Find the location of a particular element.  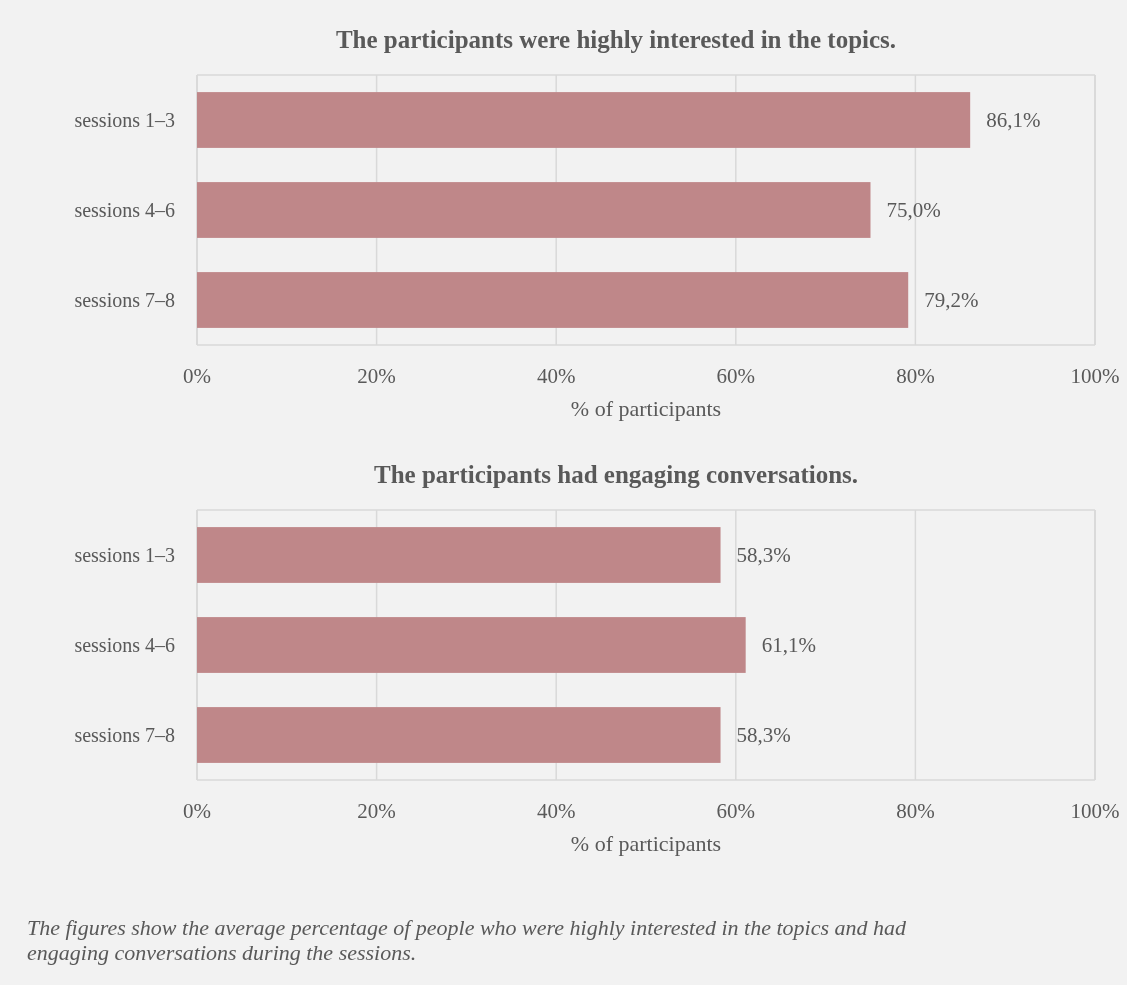

data-label: 79,2% is located at coordinates (951, 300).